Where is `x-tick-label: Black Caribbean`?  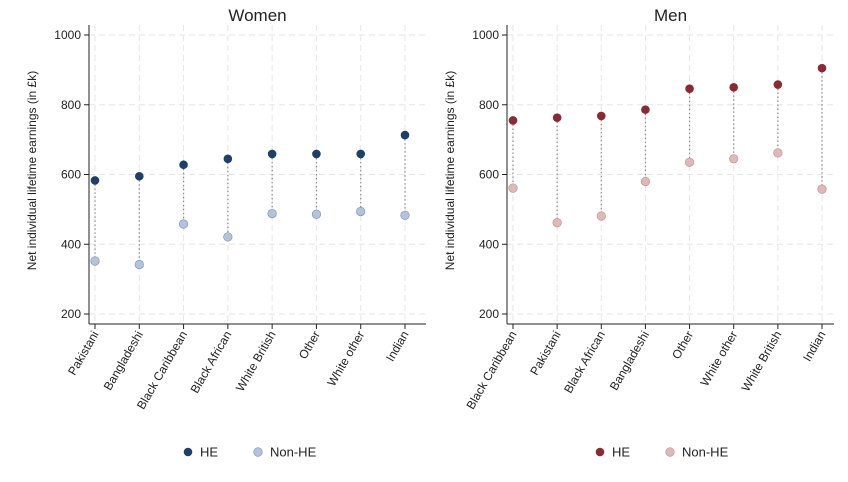
x-tick-label: Black Caribbean is located at coordinates (491, 370).